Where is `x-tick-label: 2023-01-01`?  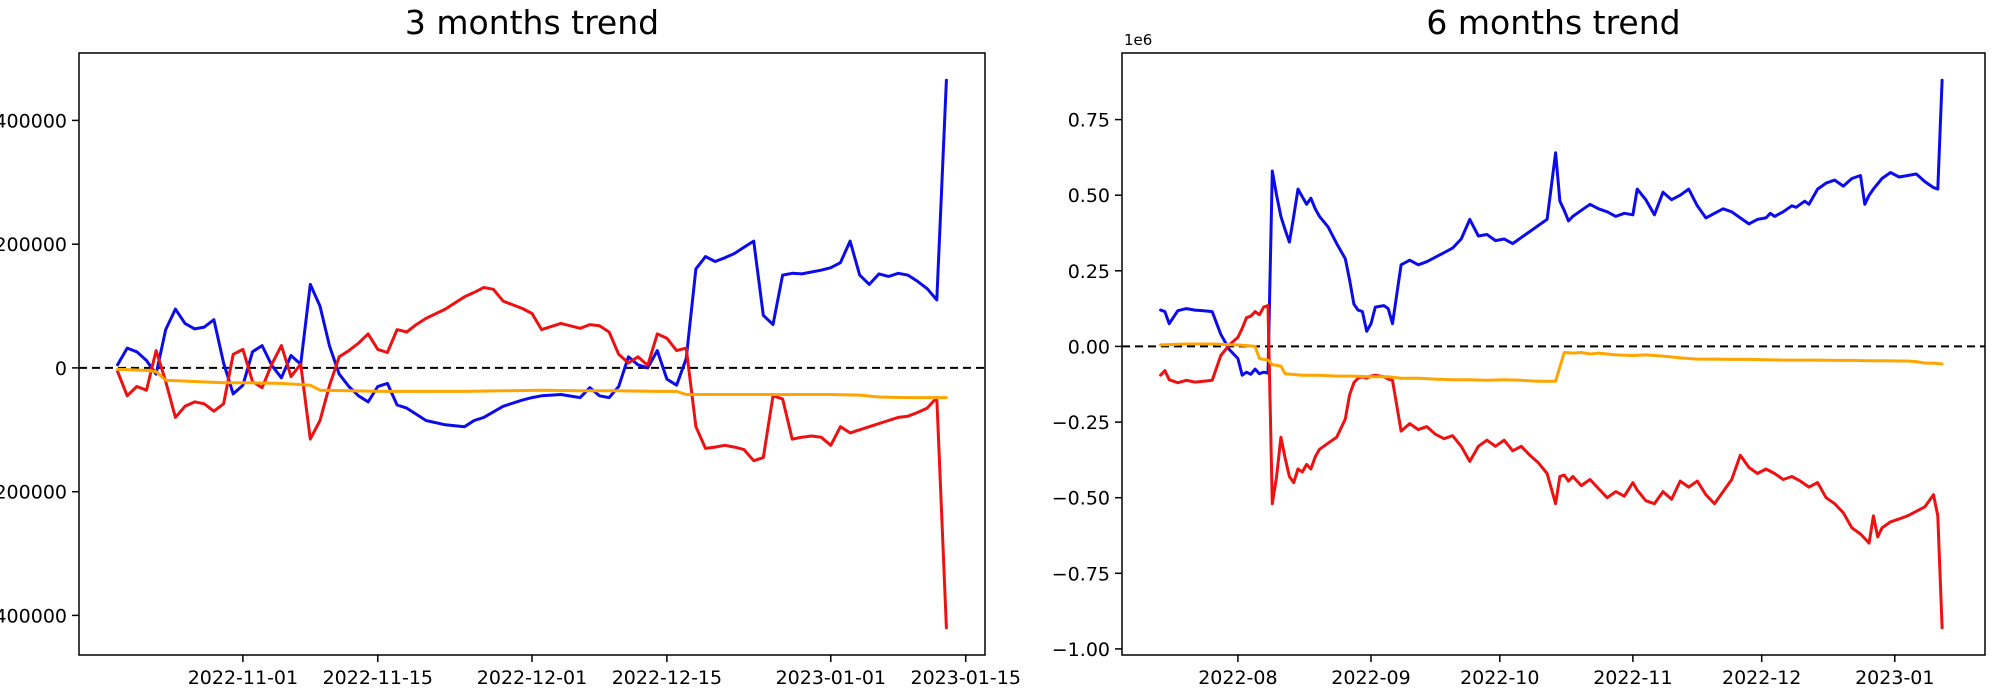 x-tick-label: 2023-01-01 is located at coordinates (831, 678).